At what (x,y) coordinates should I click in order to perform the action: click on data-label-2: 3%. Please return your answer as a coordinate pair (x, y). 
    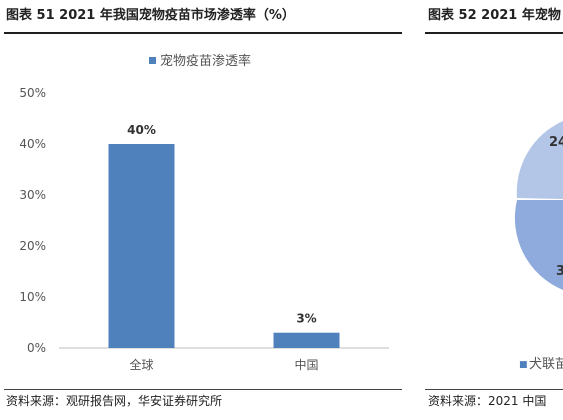
    Looking at the image, I should click on (306, 319).